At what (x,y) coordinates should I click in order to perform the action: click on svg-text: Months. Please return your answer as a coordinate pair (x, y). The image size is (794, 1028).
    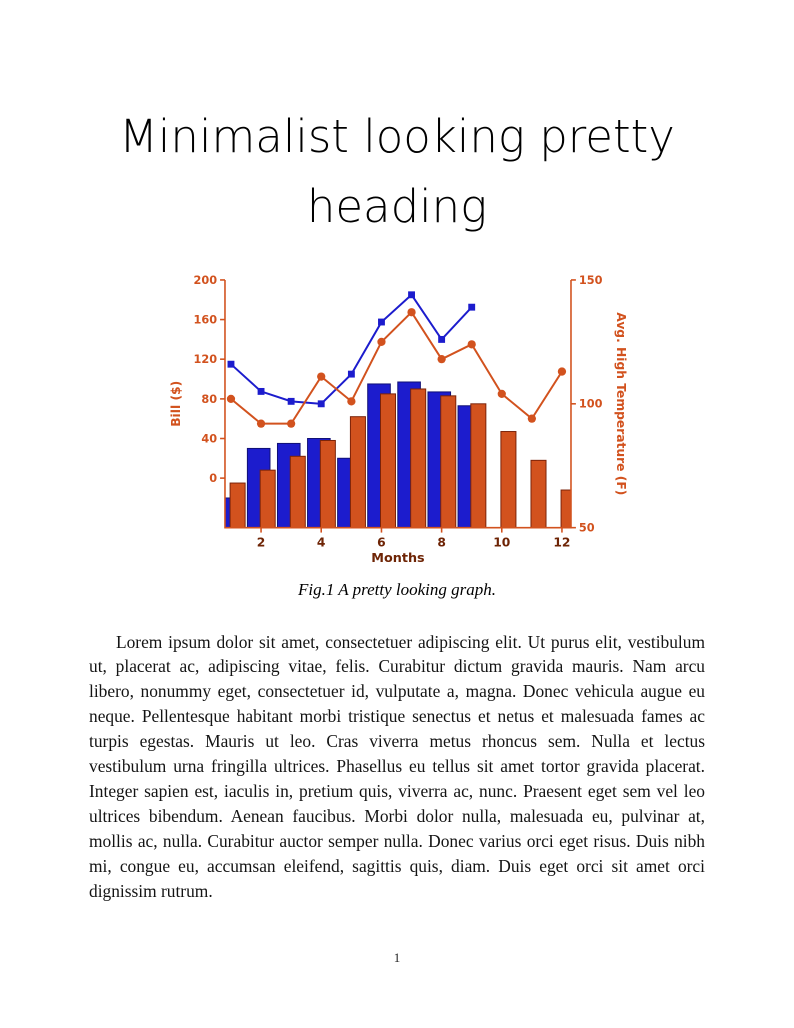
    Looking at the image, I should click on (397, 558).